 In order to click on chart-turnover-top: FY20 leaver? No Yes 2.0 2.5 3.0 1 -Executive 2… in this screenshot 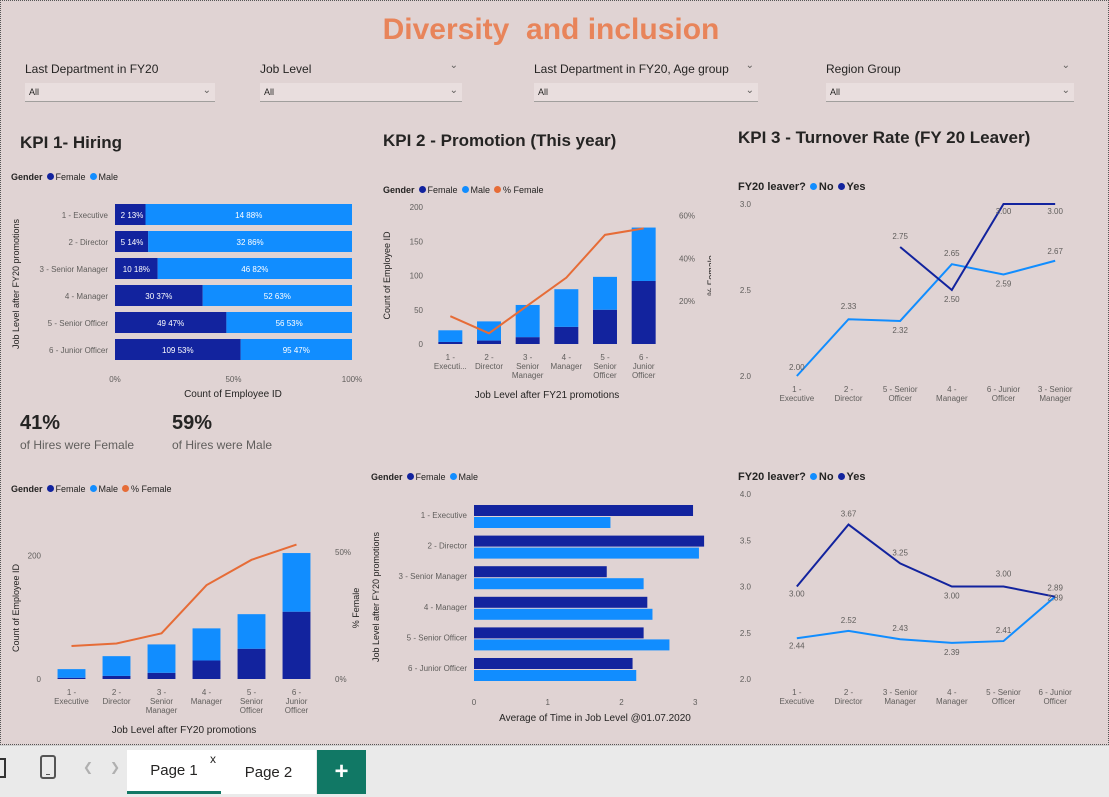, I will do `click(916, 296)`.